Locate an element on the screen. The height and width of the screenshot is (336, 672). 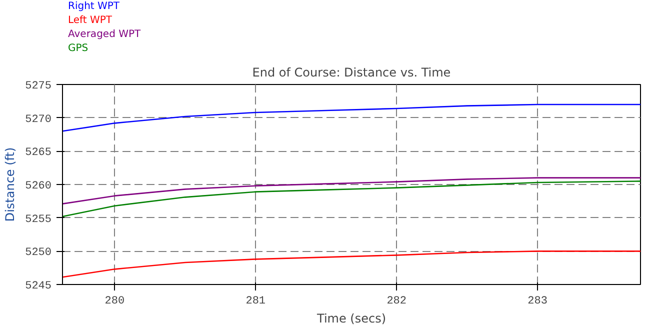
y-tick-label: 5260 is located at coordinates (38, 186).